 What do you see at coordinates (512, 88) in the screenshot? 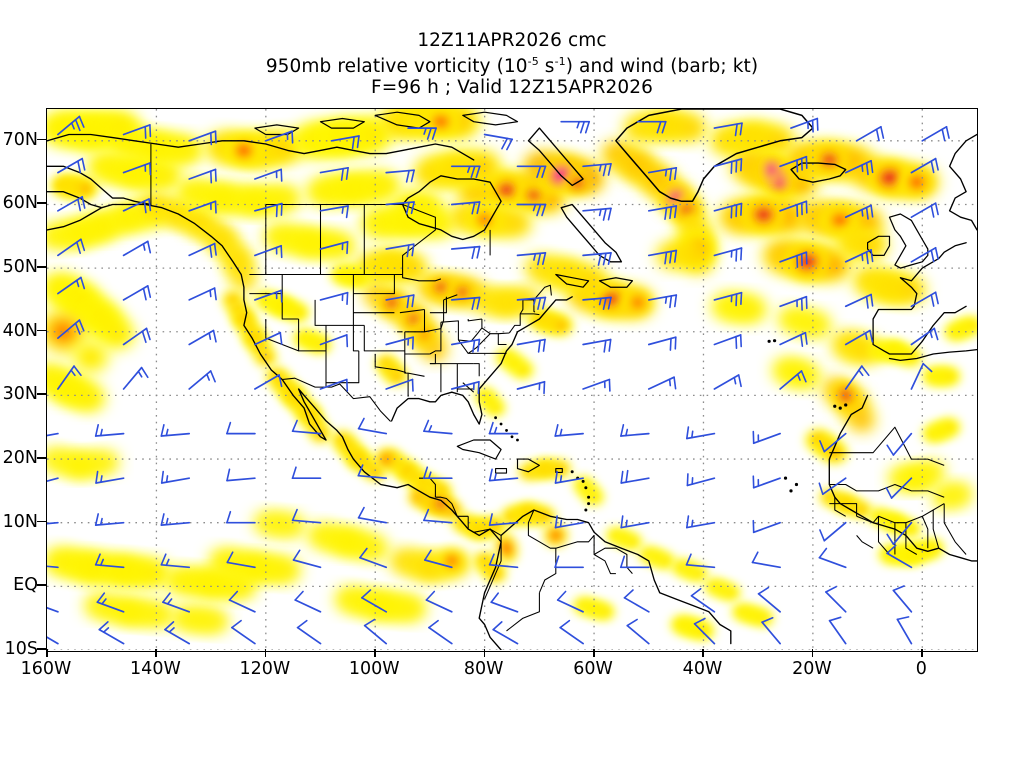
I see `title-line-valid: F=96 h ; Valid 12Z15APR2026` at bounding box center [512, 88].